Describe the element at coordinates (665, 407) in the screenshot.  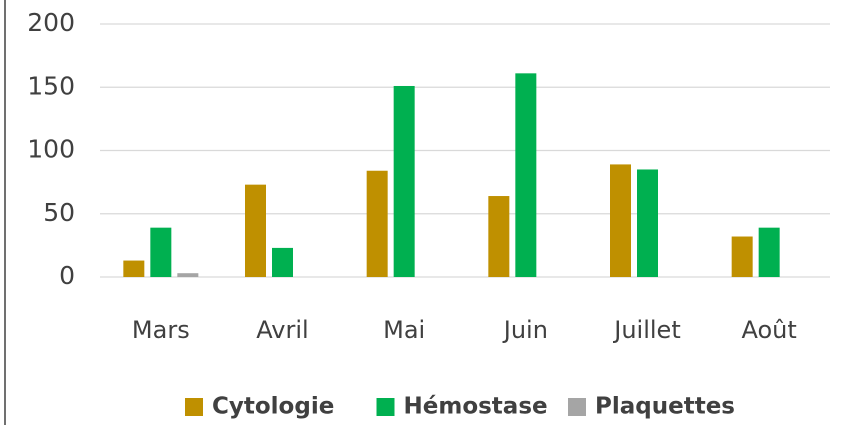
I see `legend-label: Plaquettes` at that location.